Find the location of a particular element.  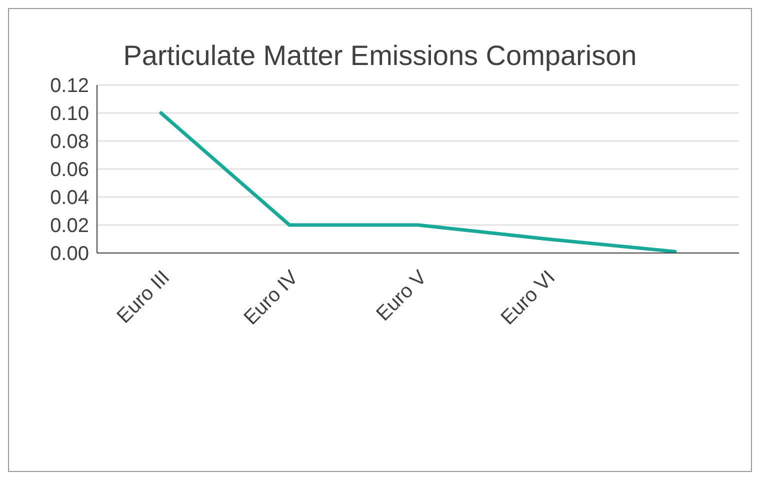

y-tick-label: 0.08 is located at coordinates (69, 142).